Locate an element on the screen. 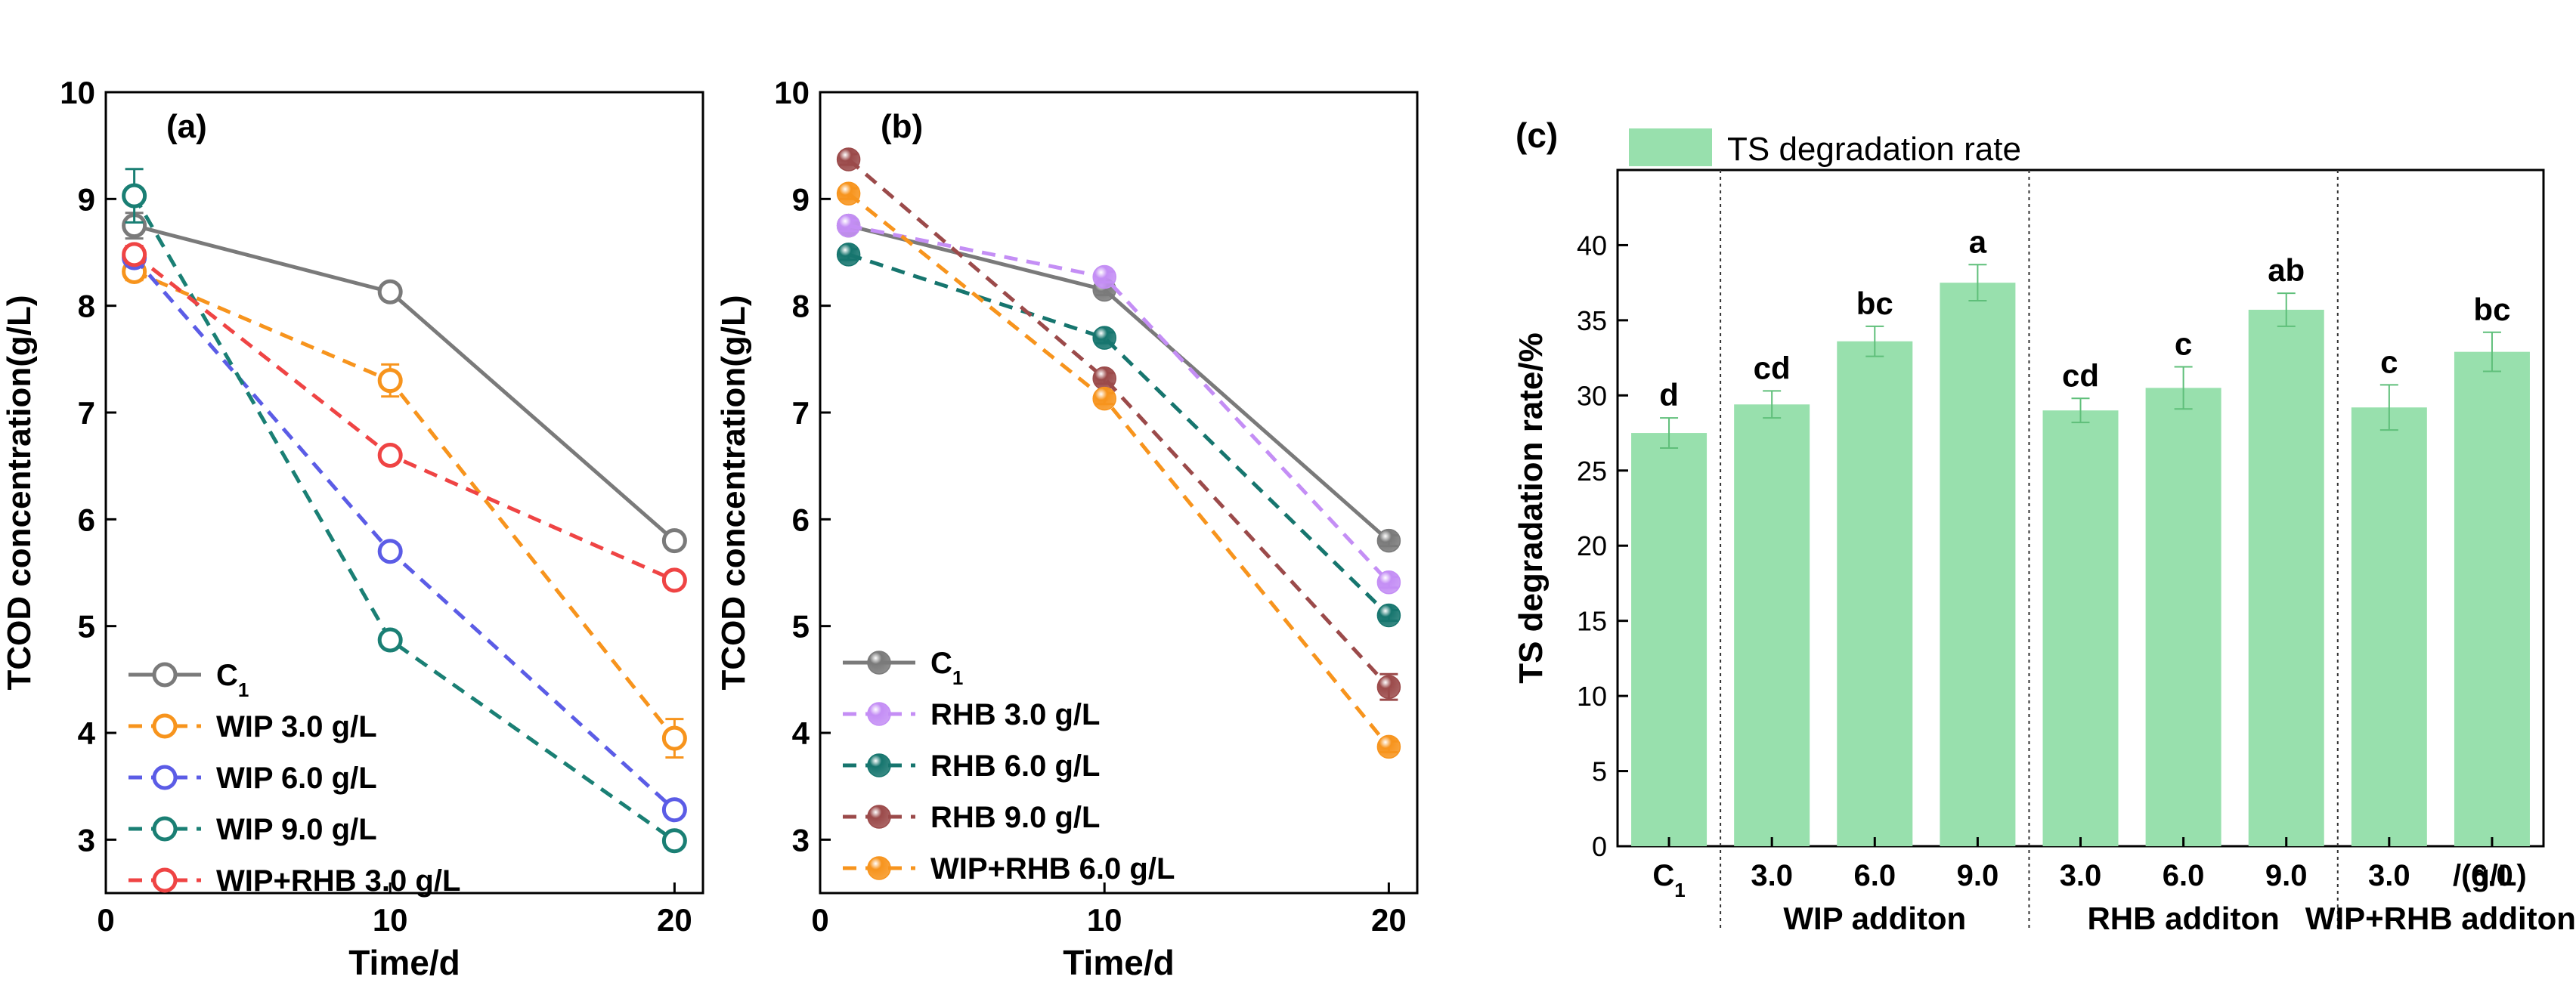  y-tick-label: 30 is located at coordinates (1592, 395).